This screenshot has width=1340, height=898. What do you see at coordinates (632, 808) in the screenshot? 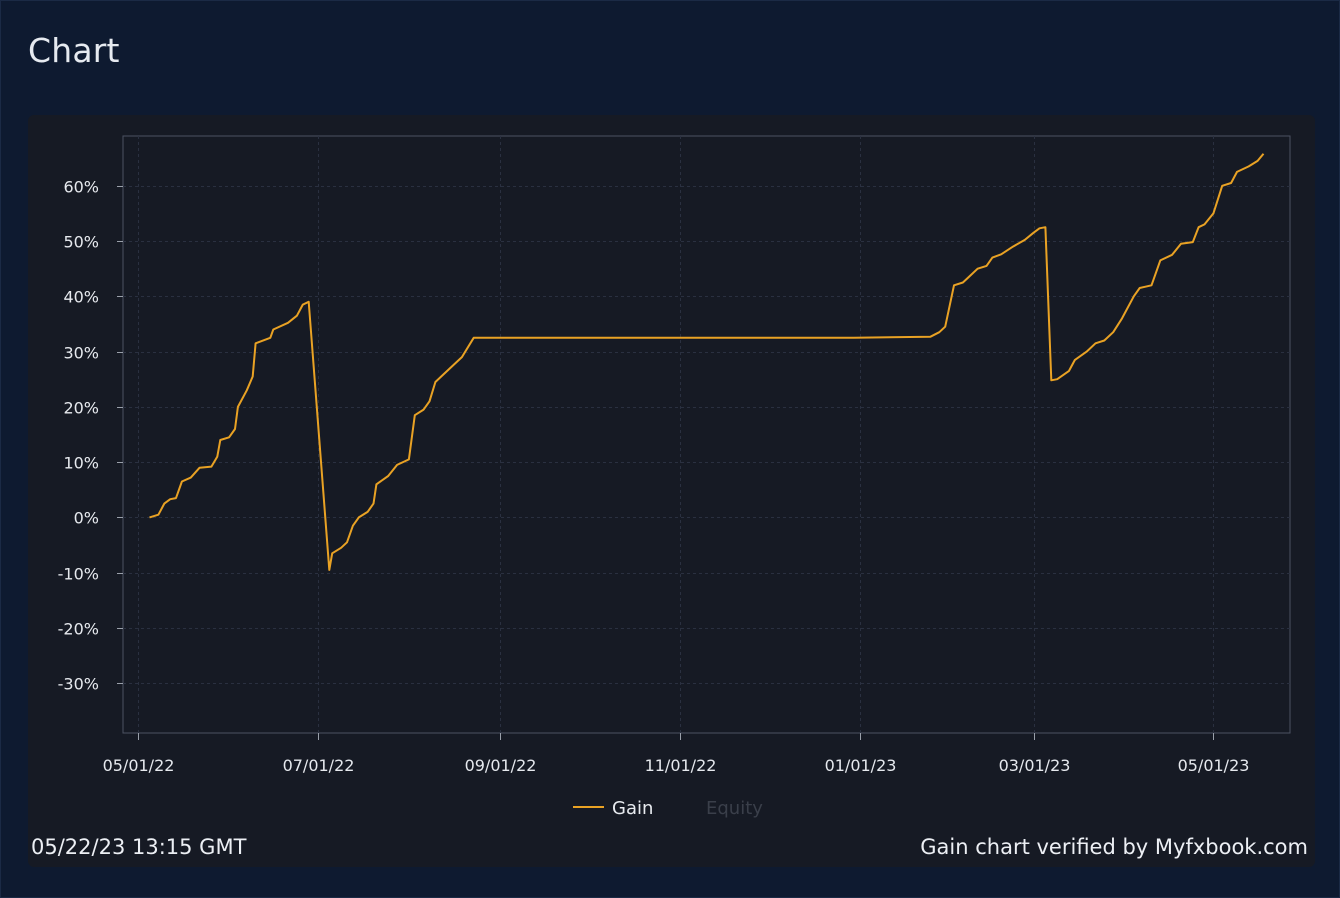
I see `legend-gain-label: Gain` at bounding box center [632, 808].